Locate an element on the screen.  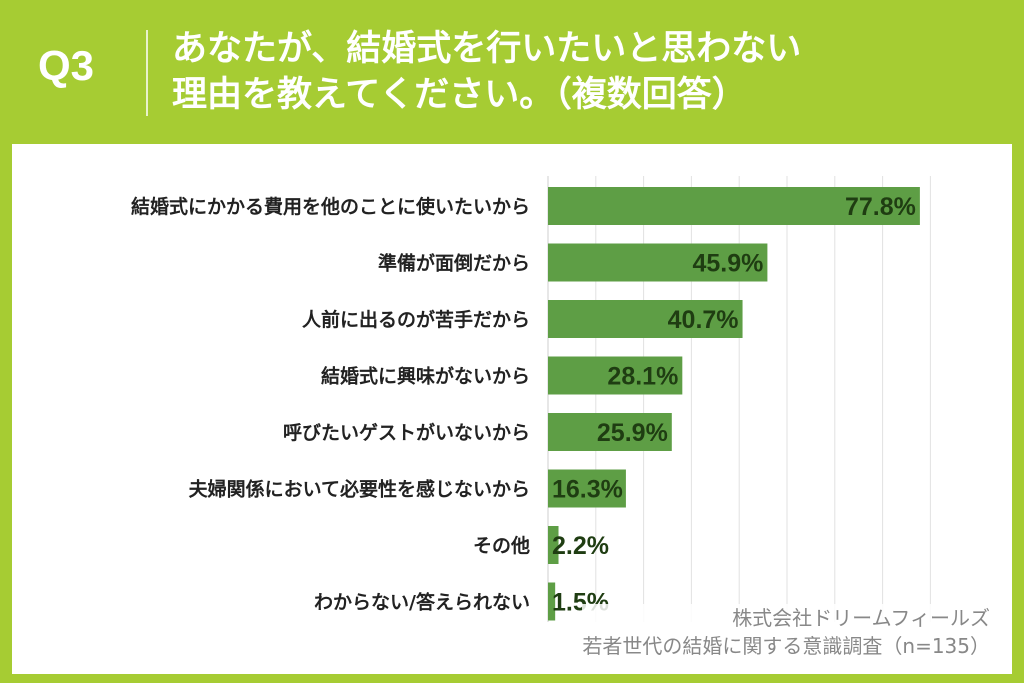
source-line1: 株式会社ドリームフィールズ is located at coordinates (861, 618).